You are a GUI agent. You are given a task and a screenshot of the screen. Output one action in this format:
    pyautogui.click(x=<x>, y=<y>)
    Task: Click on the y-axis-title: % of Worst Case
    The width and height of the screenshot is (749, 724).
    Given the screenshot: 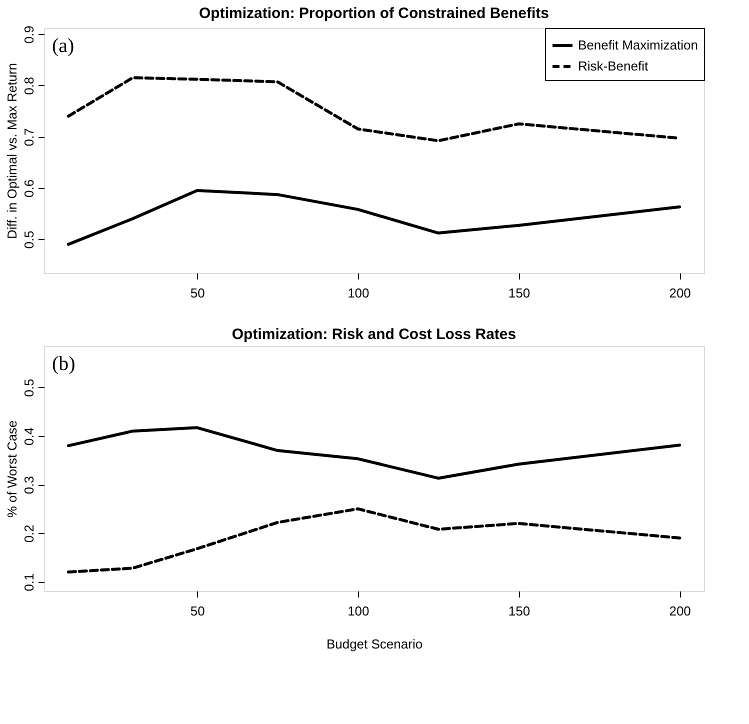 What is the action you would take?
    pyautogui.click(x=12, y=469)
    